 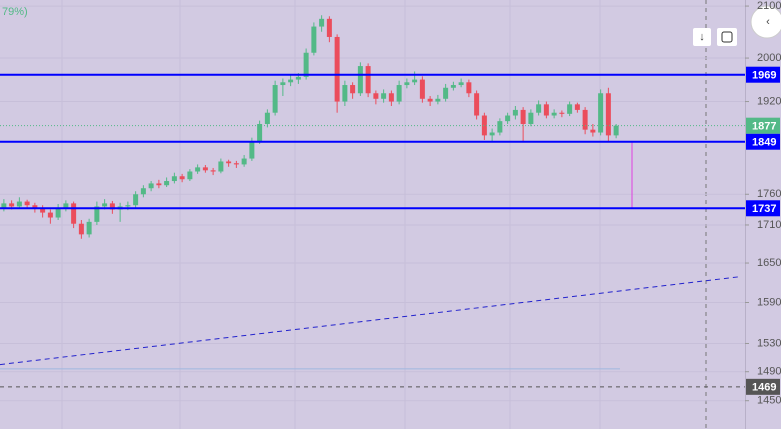 I want to click on price-label: 1737, so click(x=764, y=209).